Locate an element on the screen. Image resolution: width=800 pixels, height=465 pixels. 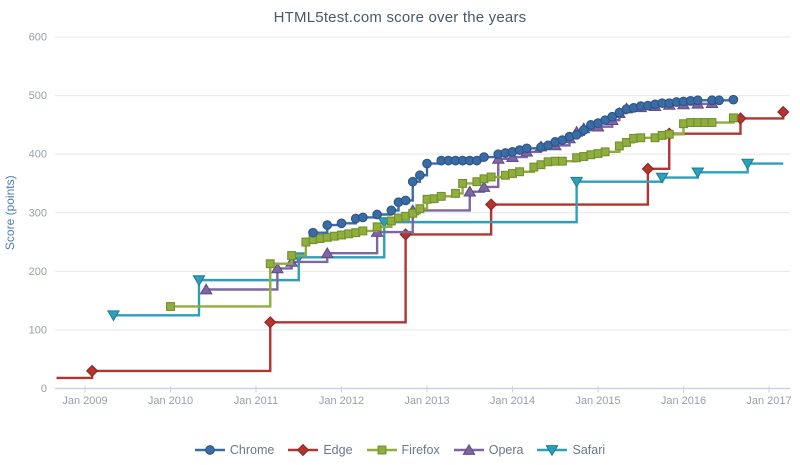
triangle-down-legend-marker-icon is located at coordinates (552, 450).